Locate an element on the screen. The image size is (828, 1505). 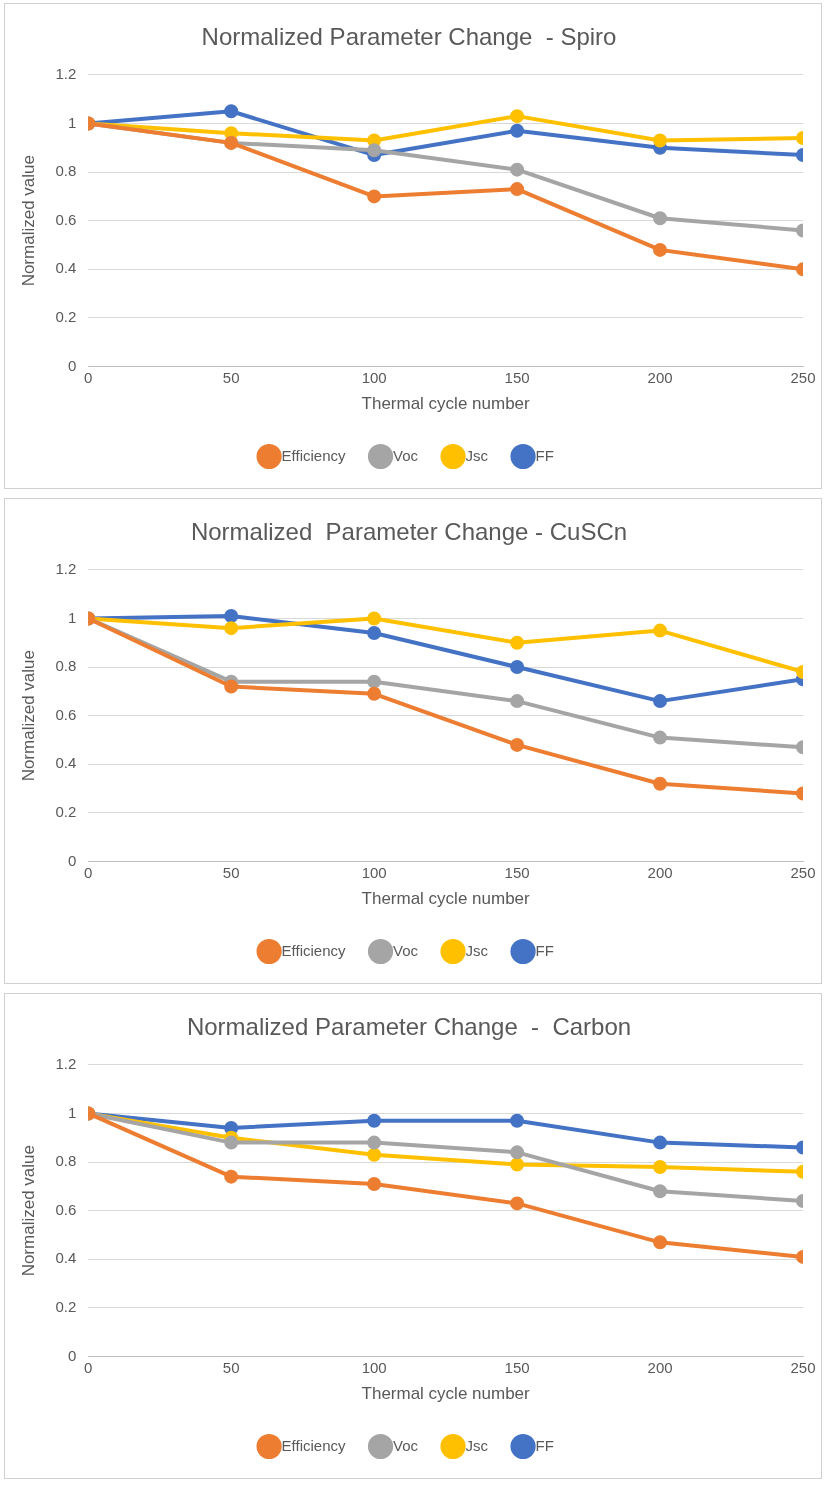
chart-title: Normalized Parameter Change - Carbon is located at coordinates (409, 1027).